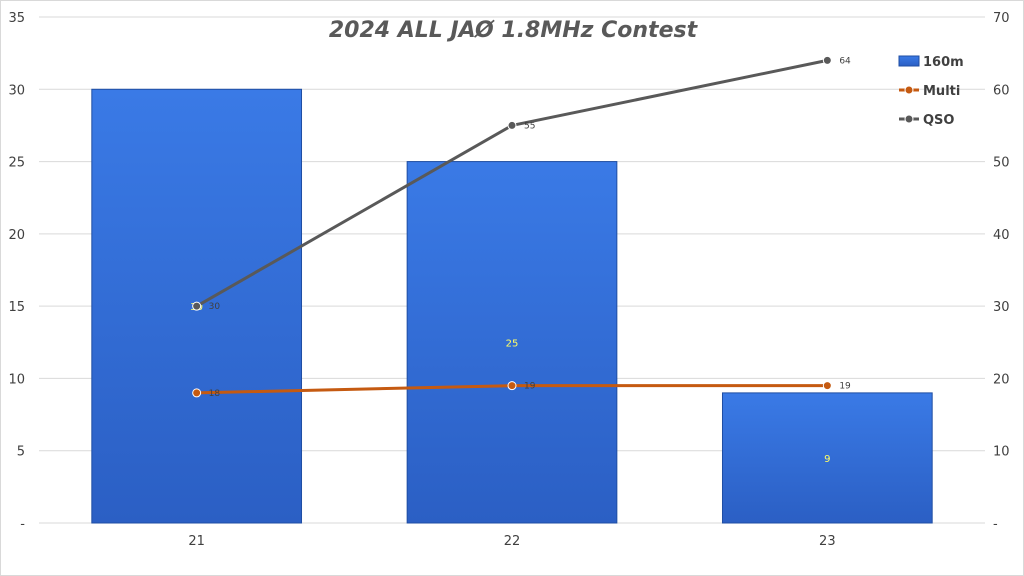 Image resolution: width=1024 pixels, height=576 pixels. What do you see at coordinates (1001, 235) in the screenshot?
I see `y-right-tick-label: 40` at bounding box center [1001, 235].